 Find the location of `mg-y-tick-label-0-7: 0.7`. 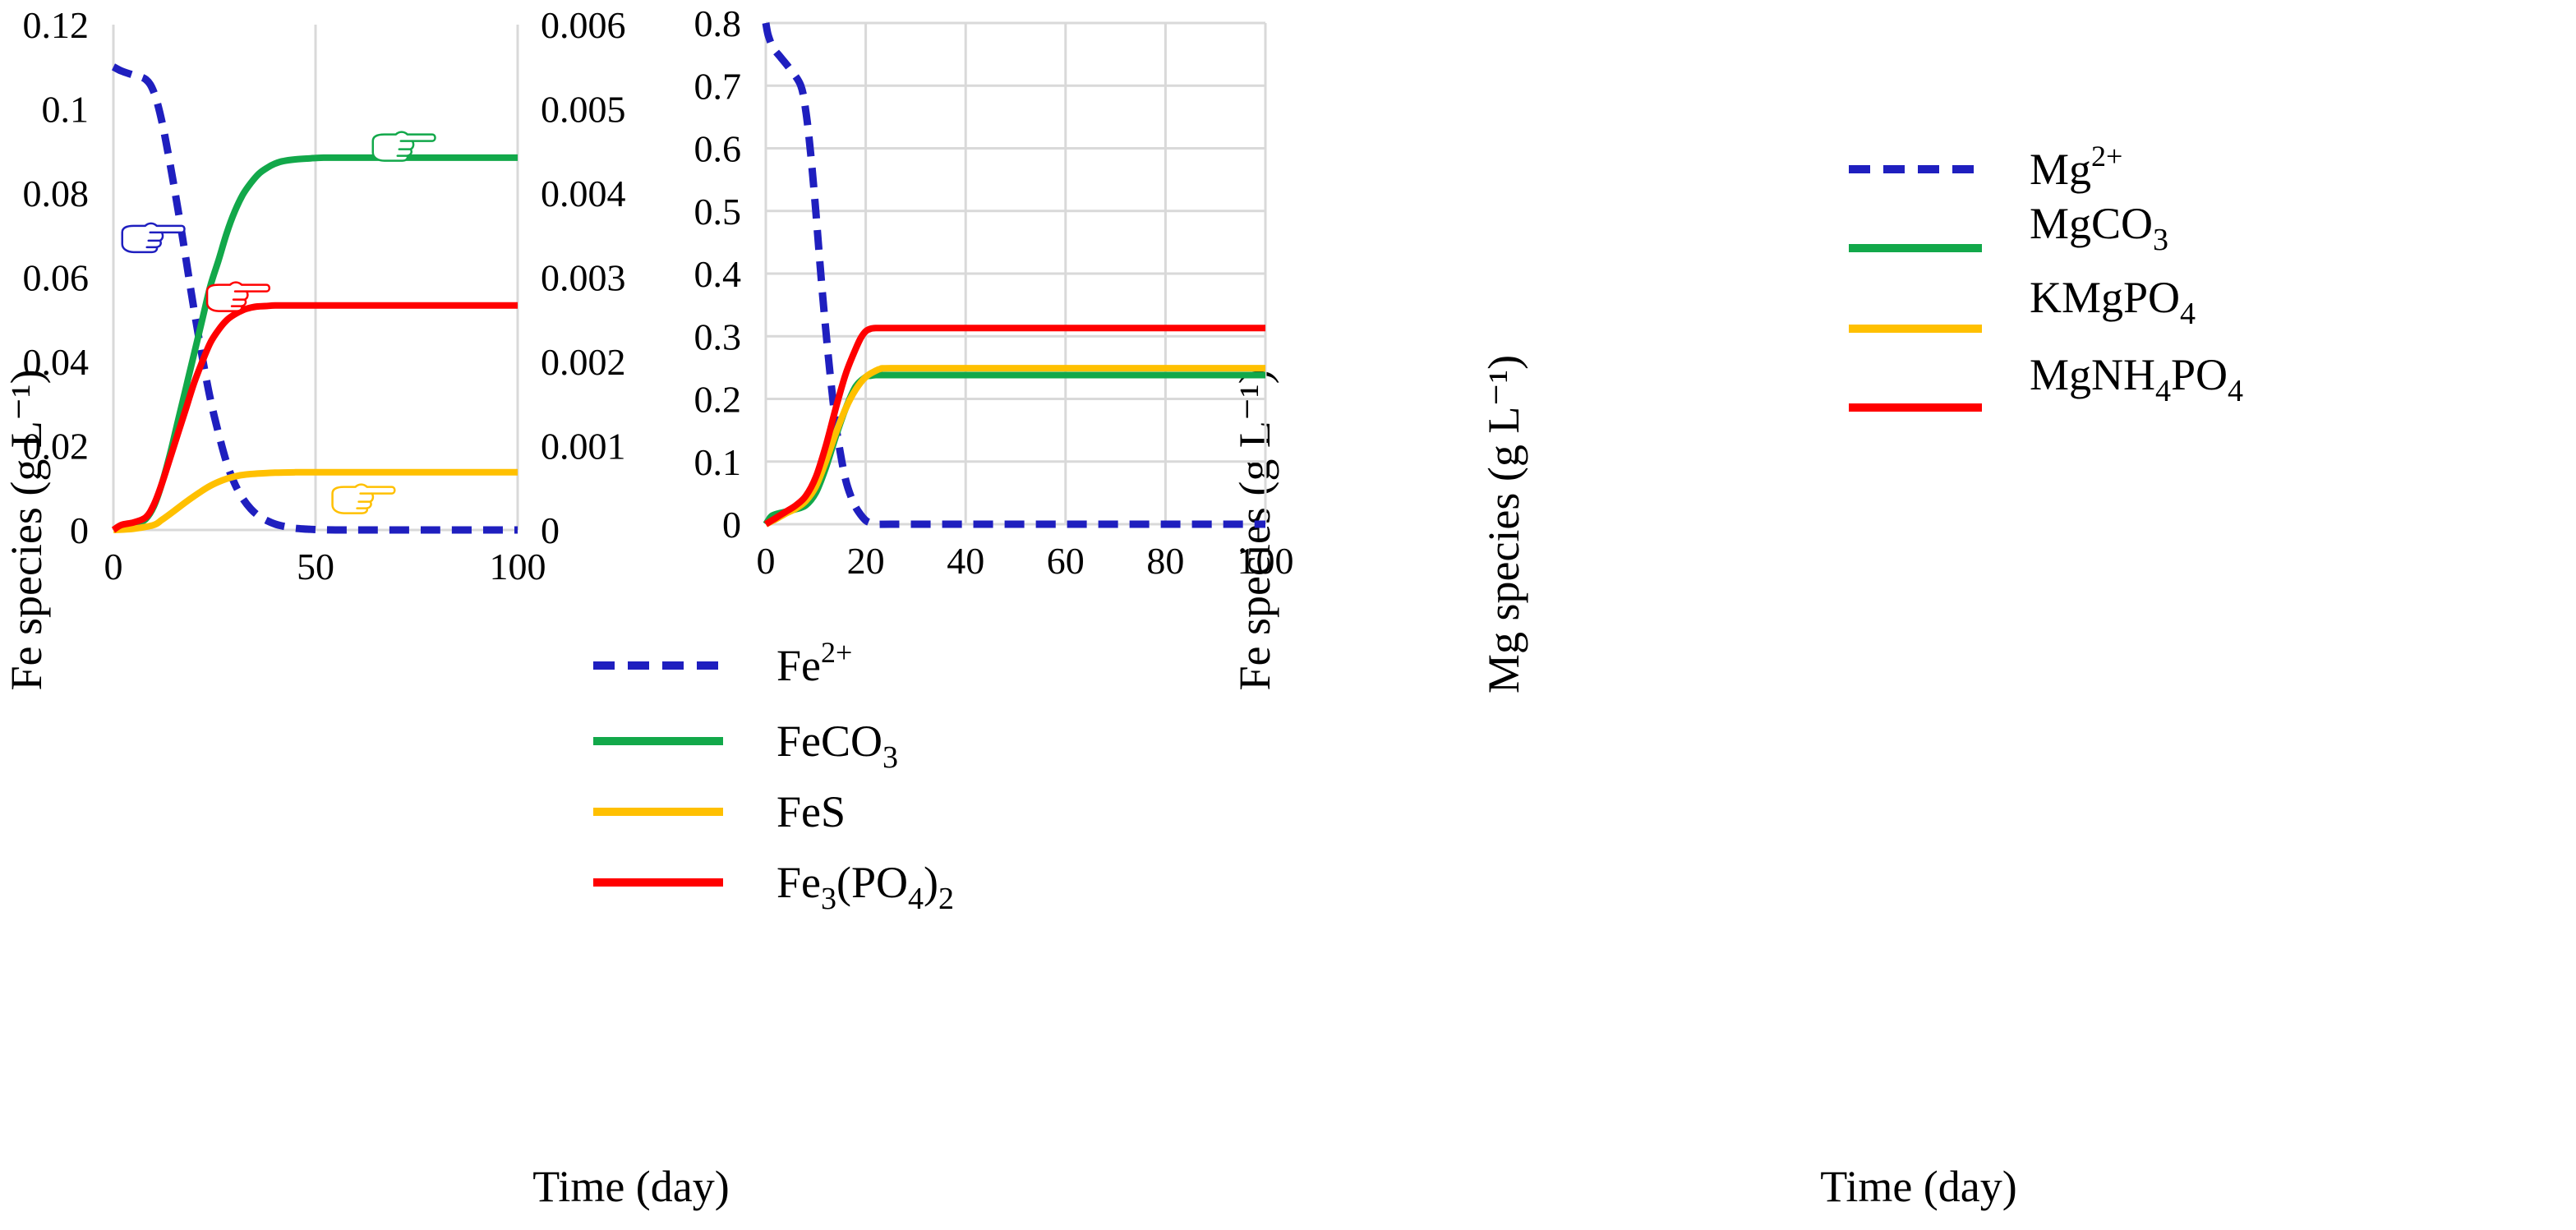

mg-y-tick-label-0-7: 0.7 is located at coordinates (718, 86).